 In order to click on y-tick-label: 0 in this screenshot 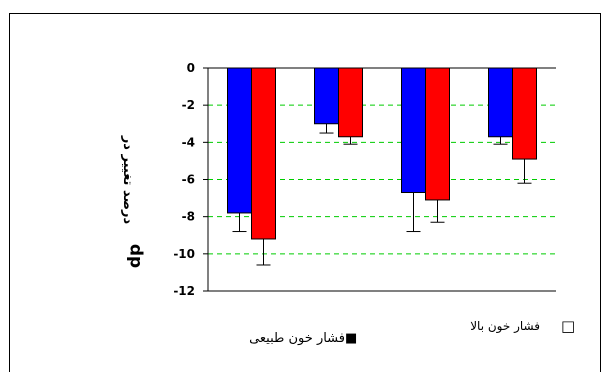, I will do `click(191, 68)`.